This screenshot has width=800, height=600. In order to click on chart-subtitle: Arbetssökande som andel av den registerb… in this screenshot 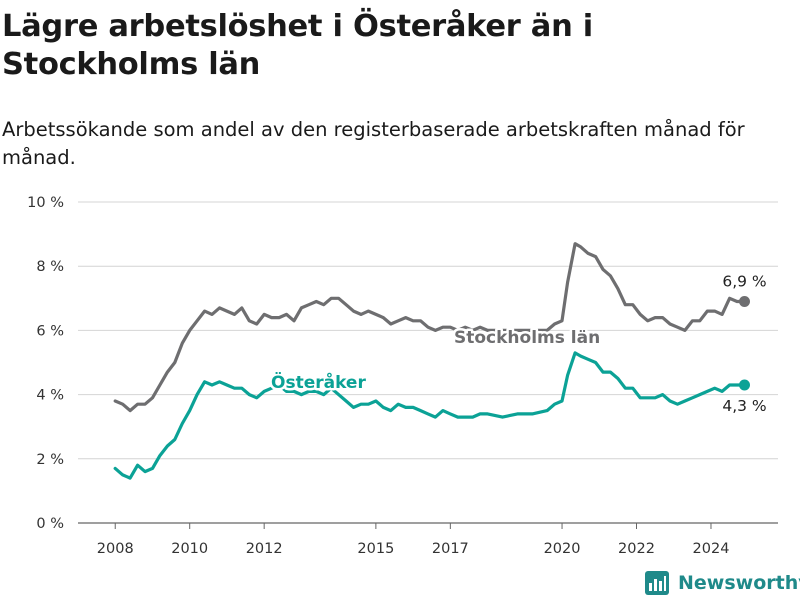, I will do `click(373, 143)`.